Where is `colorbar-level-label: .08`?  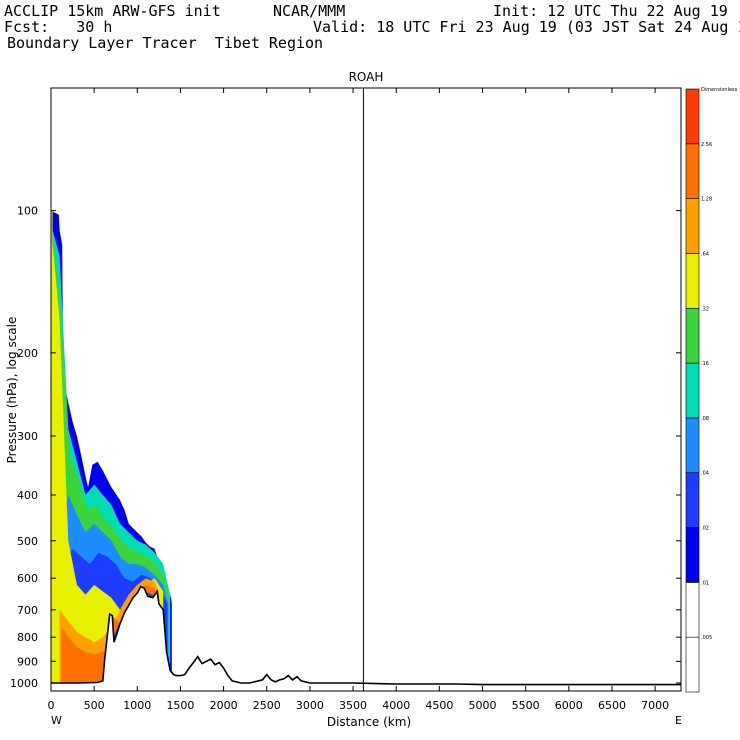
colorbar-level-label: .08 is located at coordinates (705, 419).